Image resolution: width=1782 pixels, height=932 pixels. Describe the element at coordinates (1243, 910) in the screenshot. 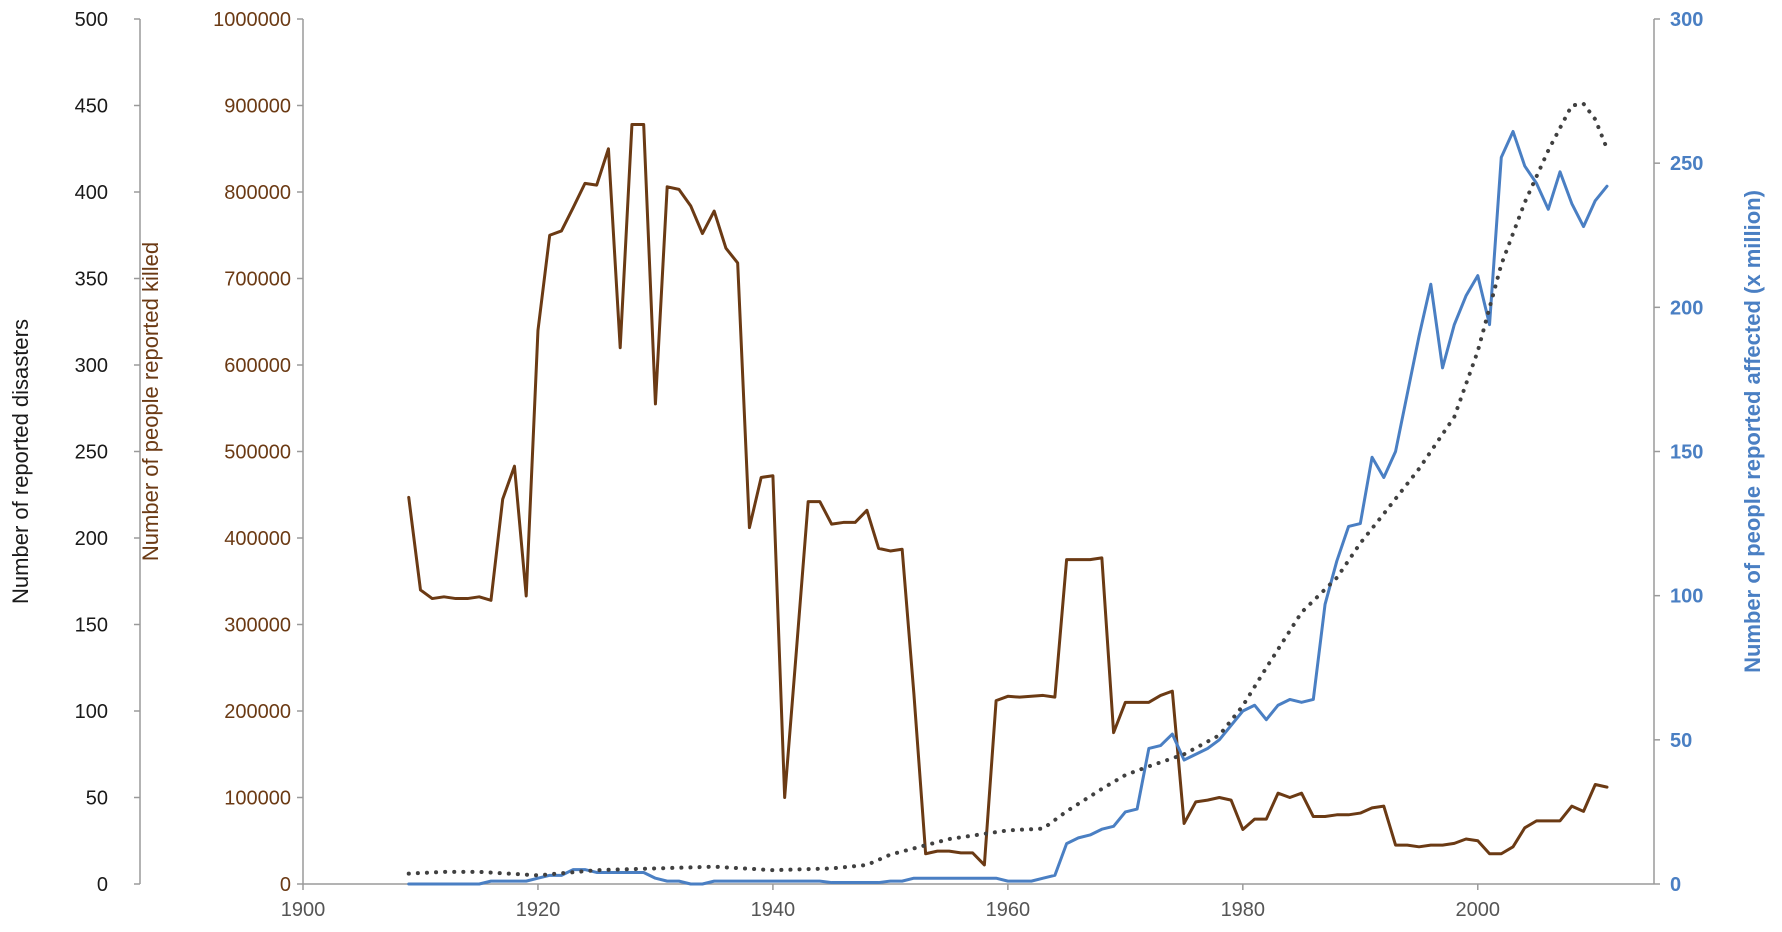

I see `x-tick-label: 1980` at that location.